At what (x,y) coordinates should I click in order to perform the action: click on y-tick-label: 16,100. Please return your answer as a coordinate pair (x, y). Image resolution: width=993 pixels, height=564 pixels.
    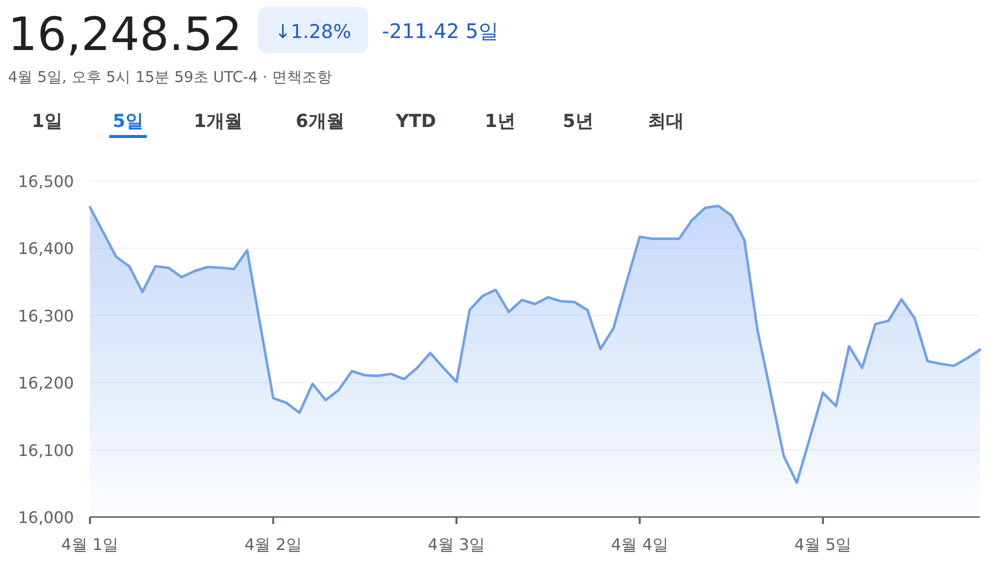
    Looking at the image, I should click on (46, 450).